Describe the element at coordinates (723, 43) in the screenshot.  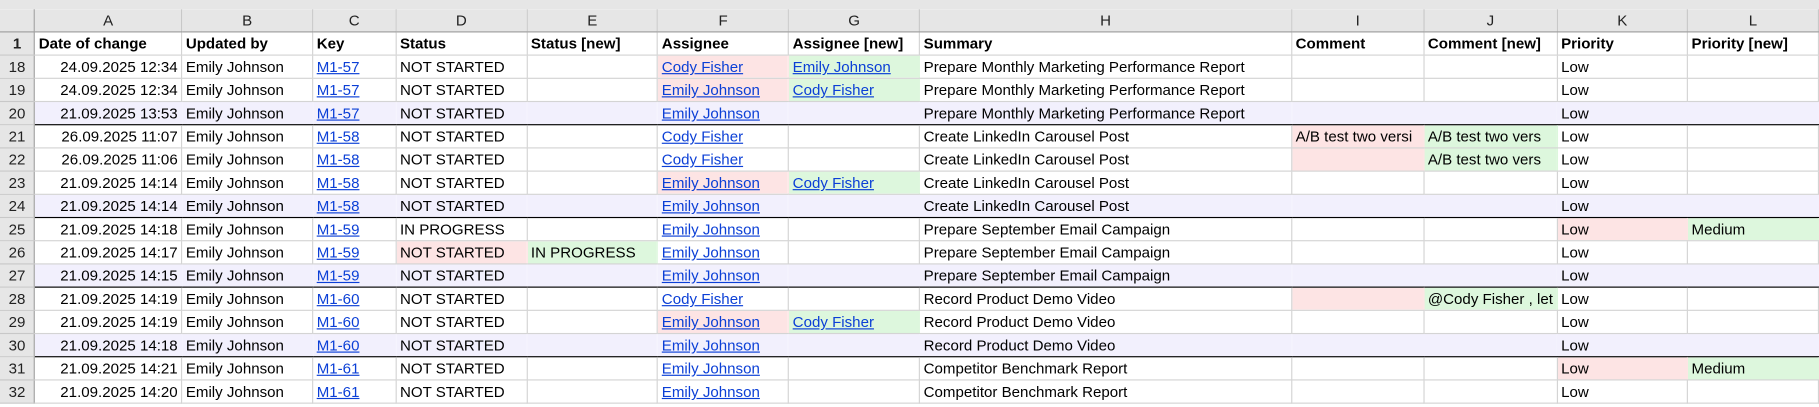
I see `header-cell-F: Assignee` at that location.